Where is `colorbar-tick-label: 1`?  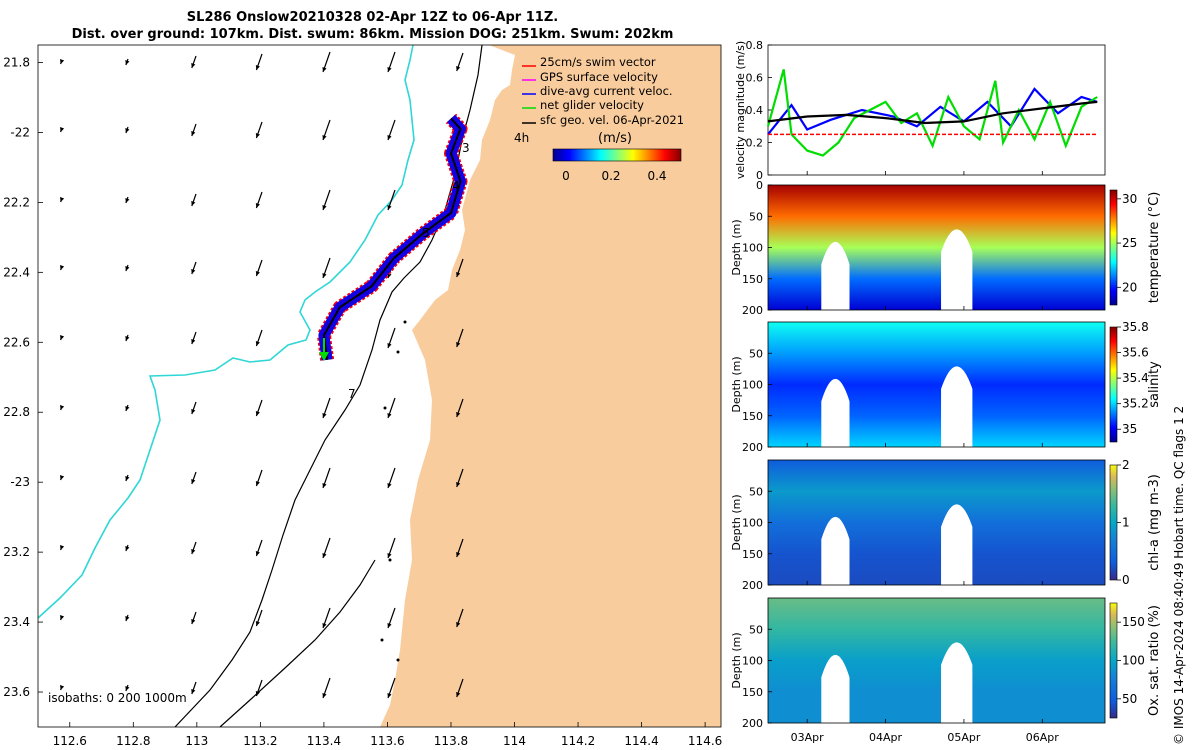 colorbar-tick-label: 1 is located at coordinates (1126, 523).